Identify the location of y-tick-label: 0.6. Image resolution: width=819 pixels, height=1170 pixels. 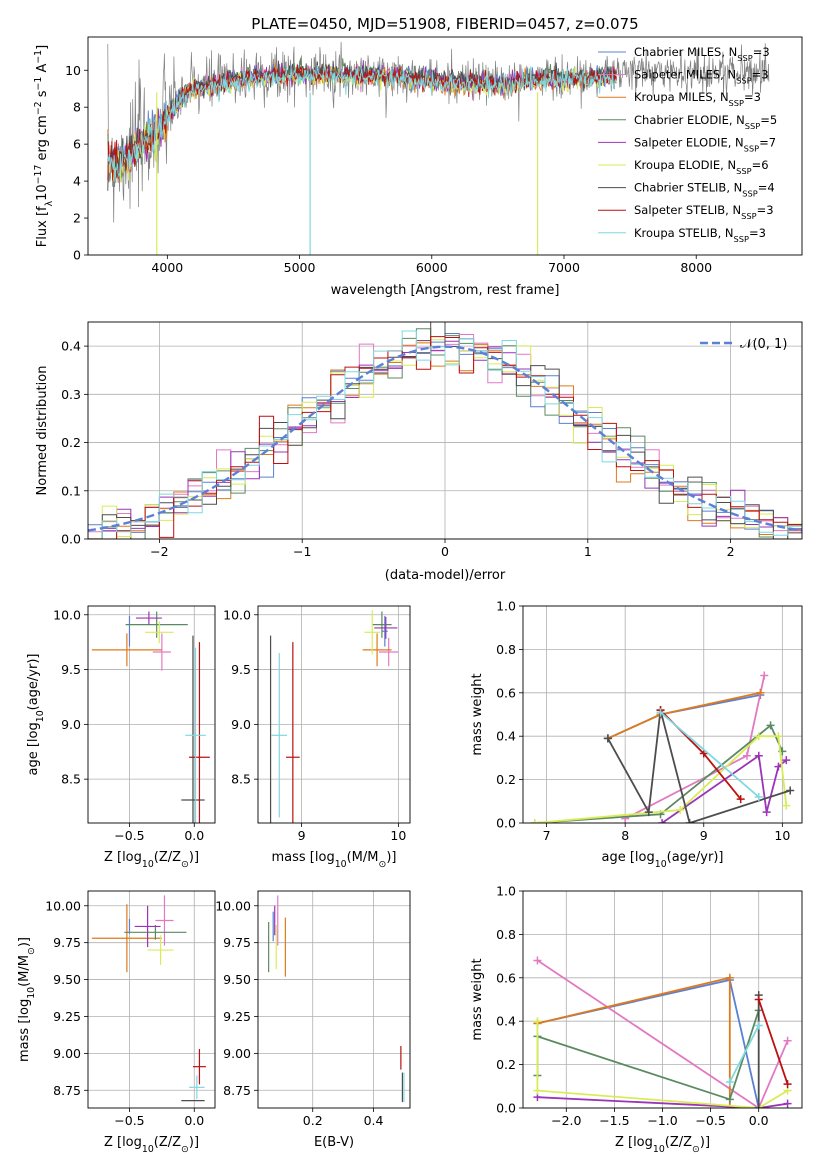
(506, 977).